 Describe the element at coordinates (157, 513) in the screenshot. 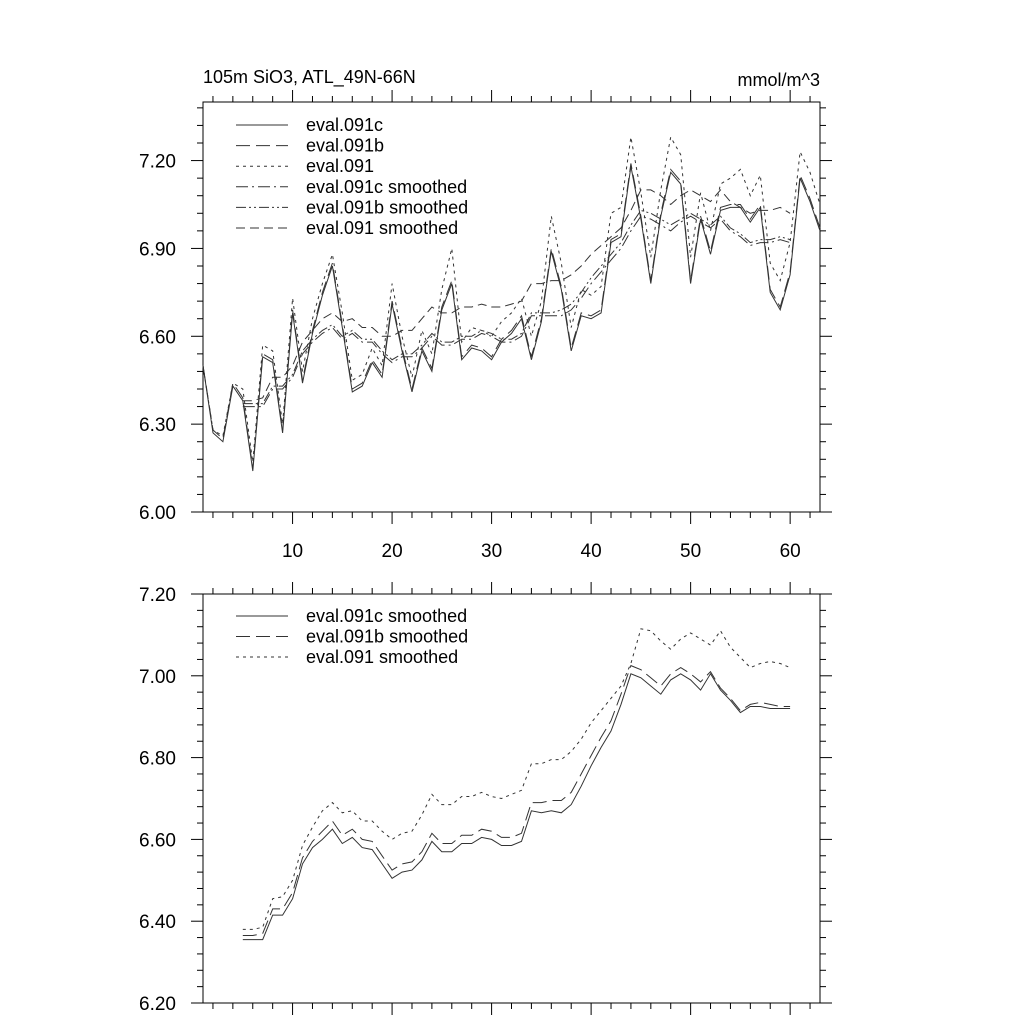

I see `y-tick-label: 6.00` at that location.